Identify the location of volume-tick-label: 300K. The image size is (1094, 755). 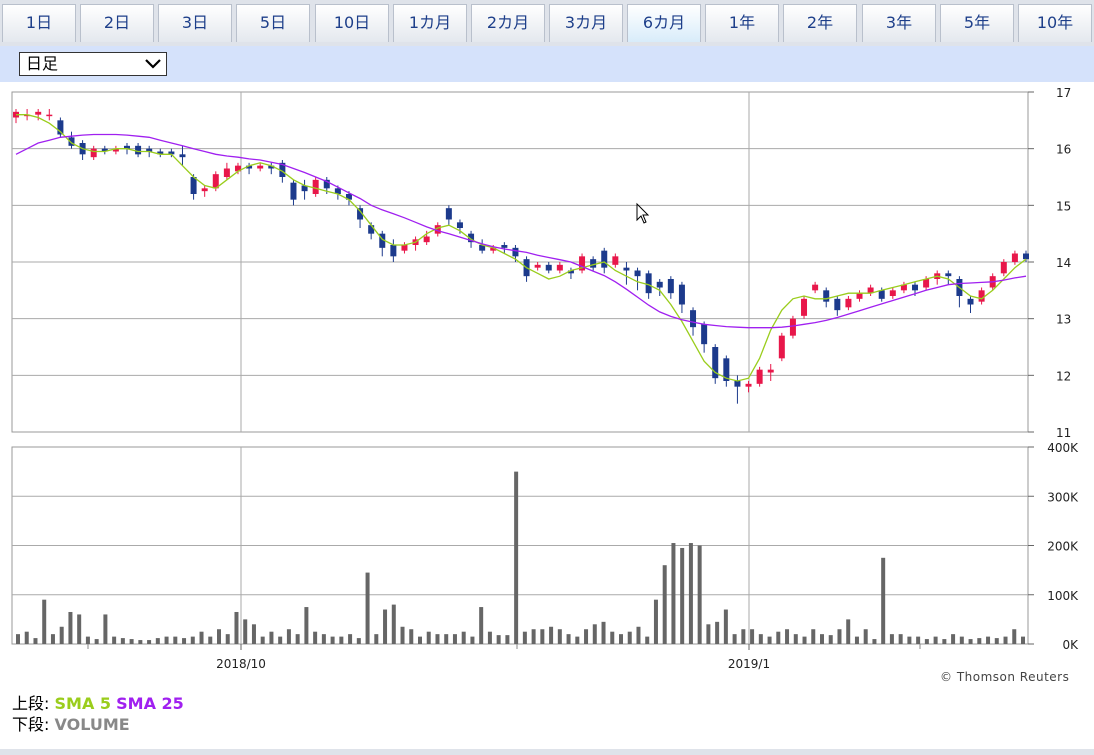
(1063, 497).